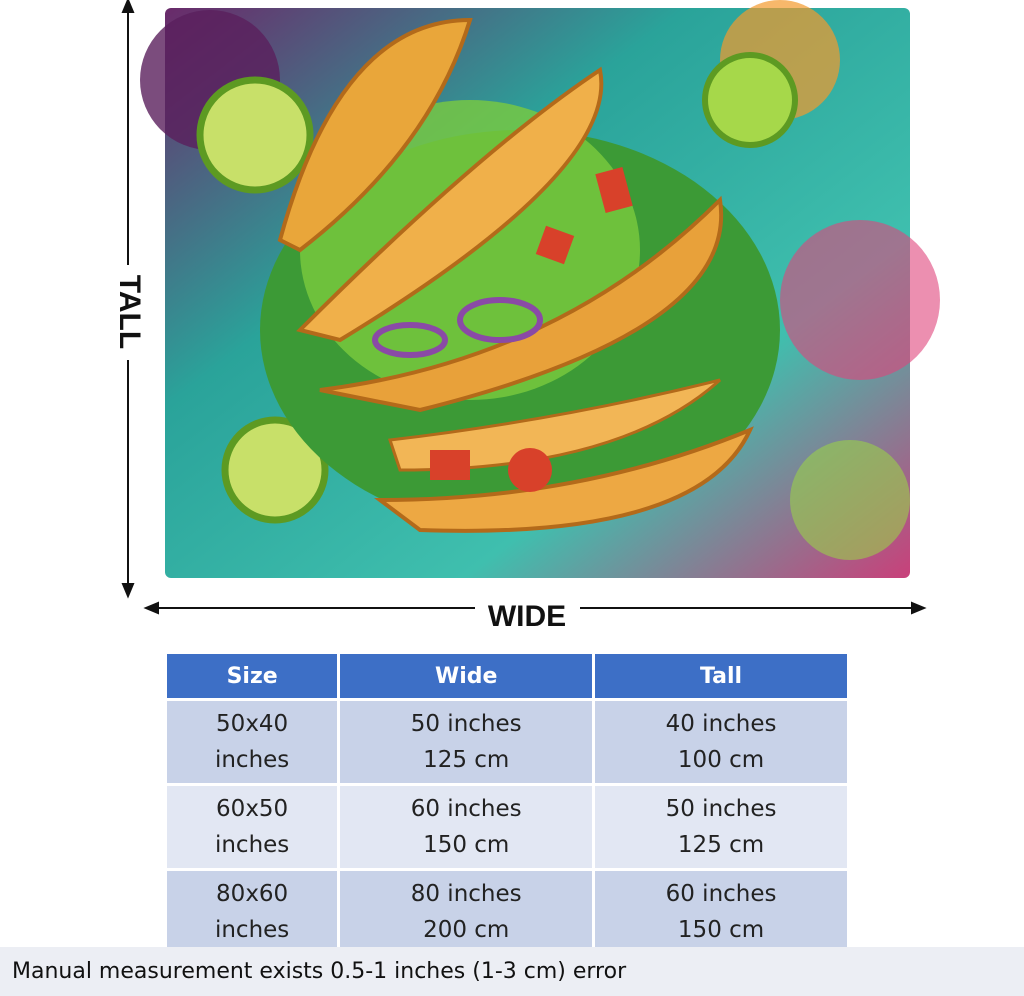  Describe the element at coordinates (721, 742) in the screenshot. I see `table-cell: 40 inches 100 cm` at that location.